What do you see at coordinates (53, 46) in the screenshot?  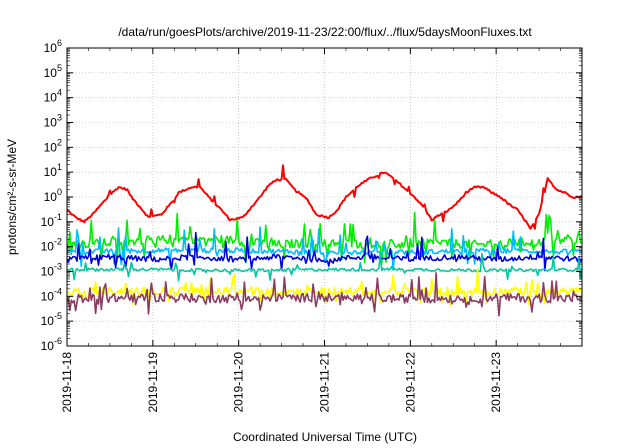 I see `y-tick-label: 10⁶` at bounding box center [53, 46].